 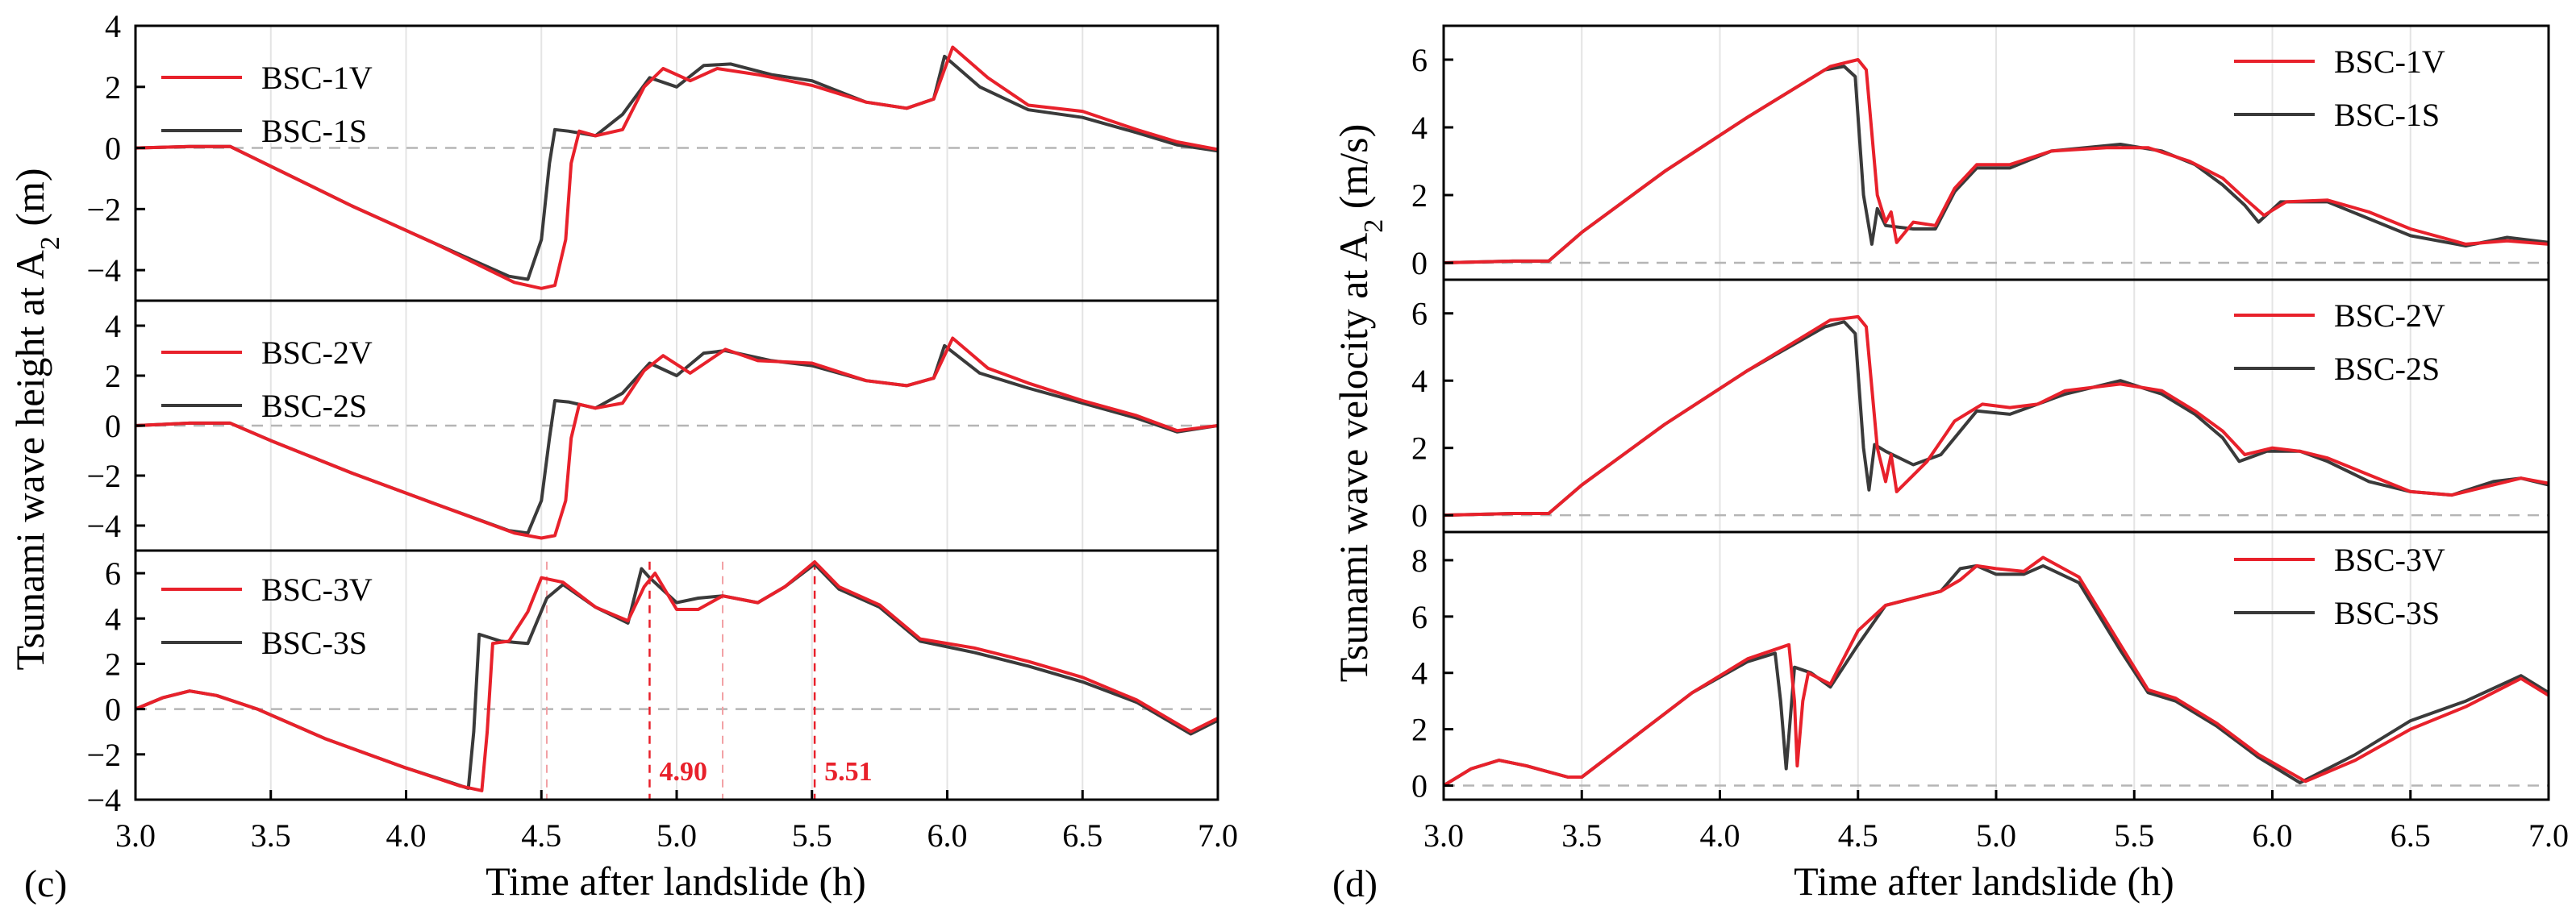 What do you see at coordinates (1996, 835) in the screenshot?
I see `panel-d-xtick-label: 5.0` at bounding box center [1996, 835].